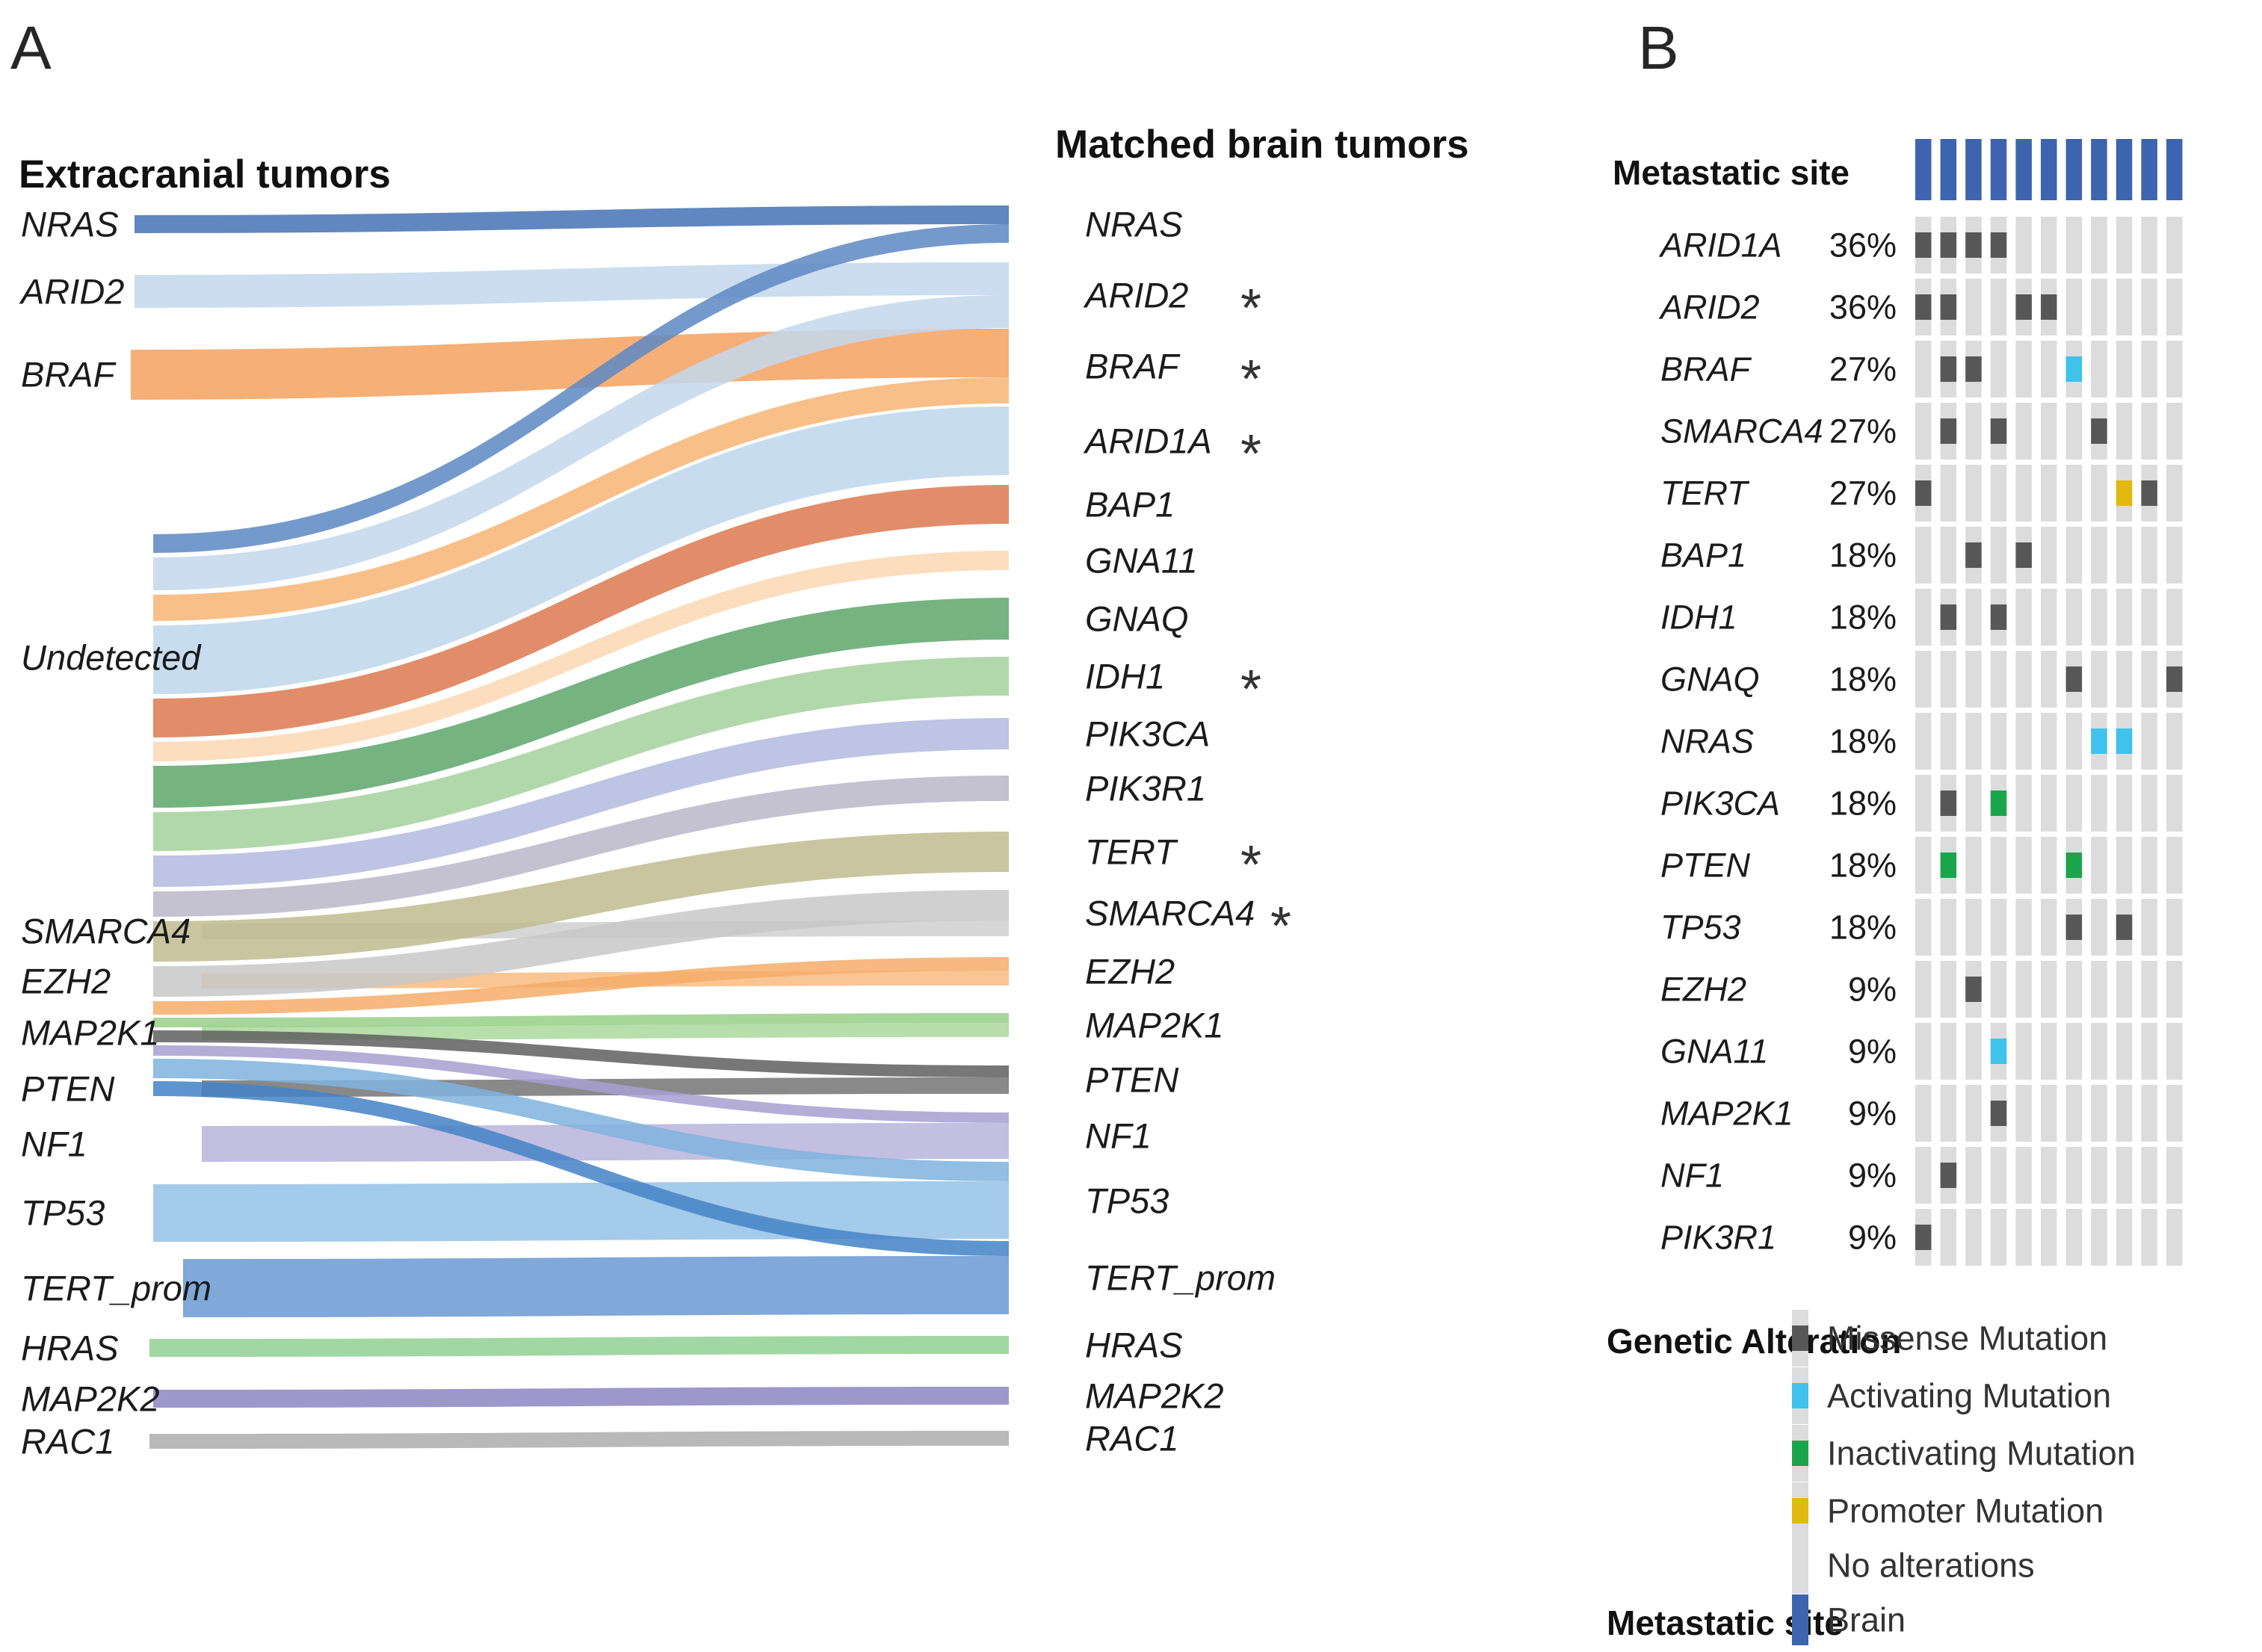 This screenshot has width=2262, height=1652. Describe the element at coordinates (1999, 617) in the screenshot. I see `alteration-missense-idh1-s4` at that location.